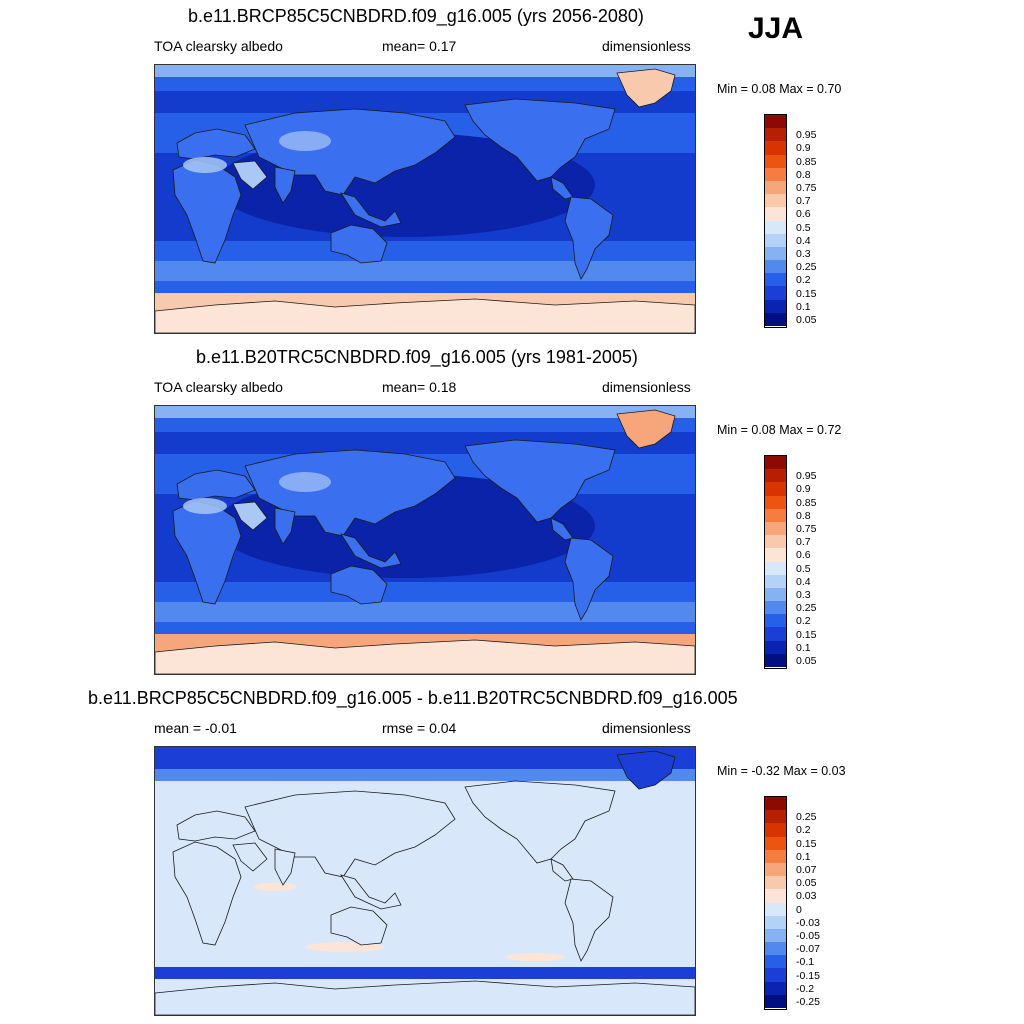 This screenshot has height=1024, width=1024. What do you see at coordinates (779, 89) in the screenshot?
I see `min-max-label: Min = 0.08 Max = 0.70` at bounding box center [779, 89].